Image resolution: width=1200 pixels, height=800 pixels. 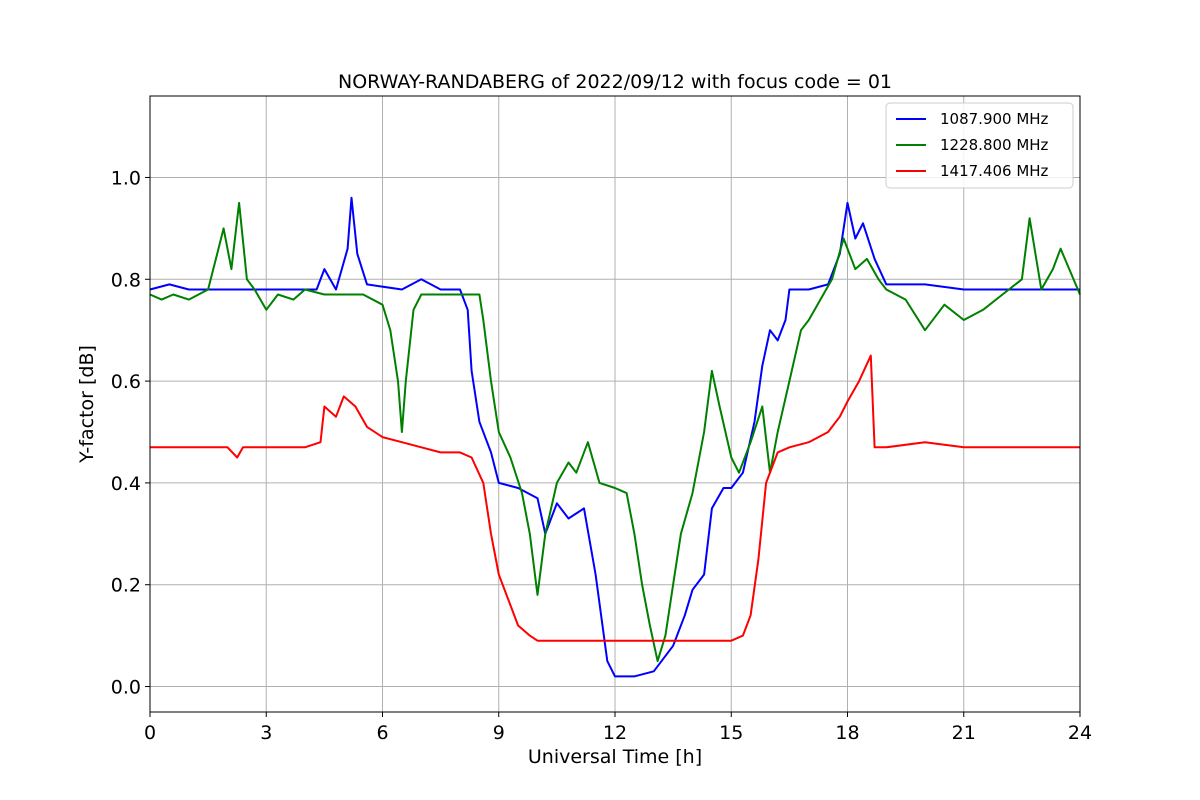 I want to click on x-tick-label: 12, so click(x=615, y=733).